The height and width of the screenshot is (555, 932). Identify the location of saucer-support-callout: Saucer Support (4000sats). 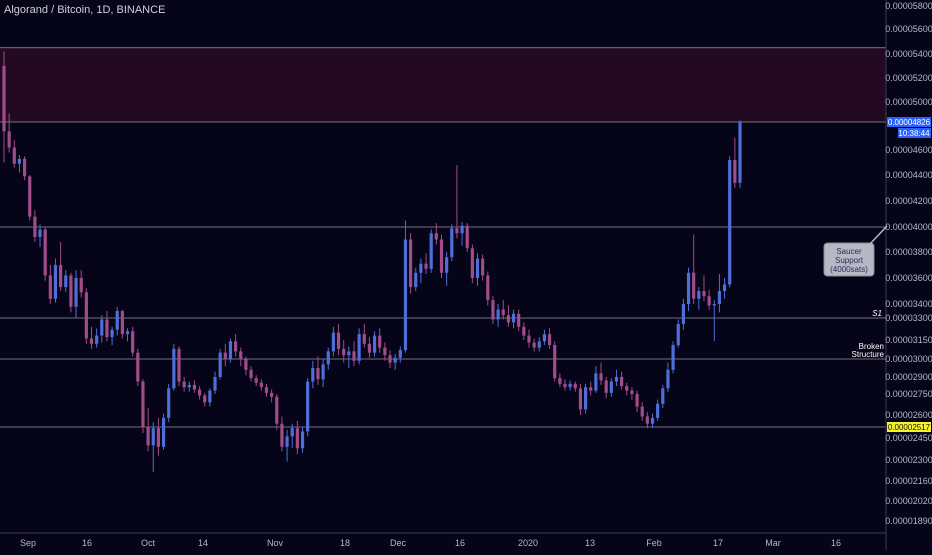
(855, 251).